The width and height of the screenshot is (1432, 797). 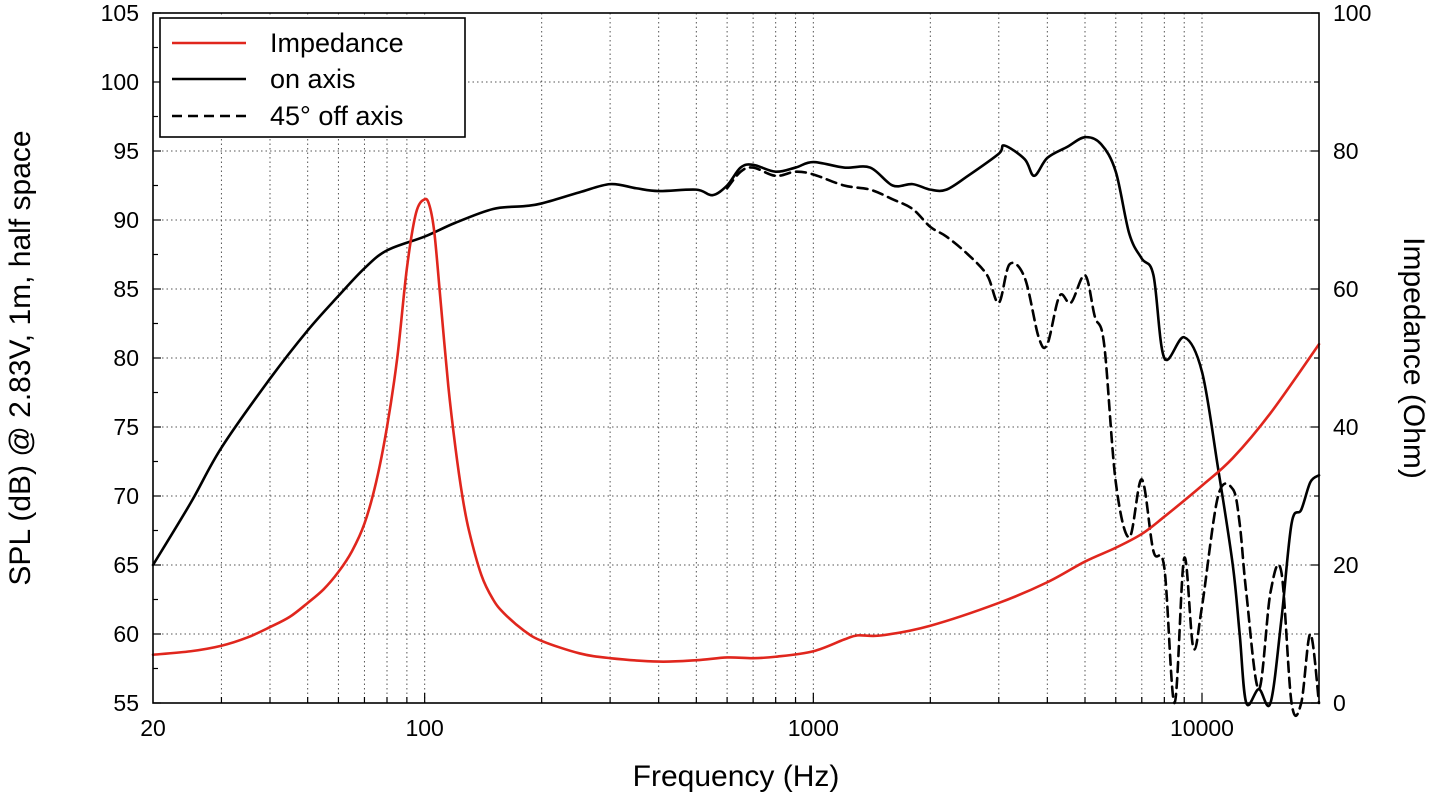 What do you see at coordinates (1346, 565) in the screenshot?
I see `y2-tick-label: 20` at bounding box center [1346, 565].